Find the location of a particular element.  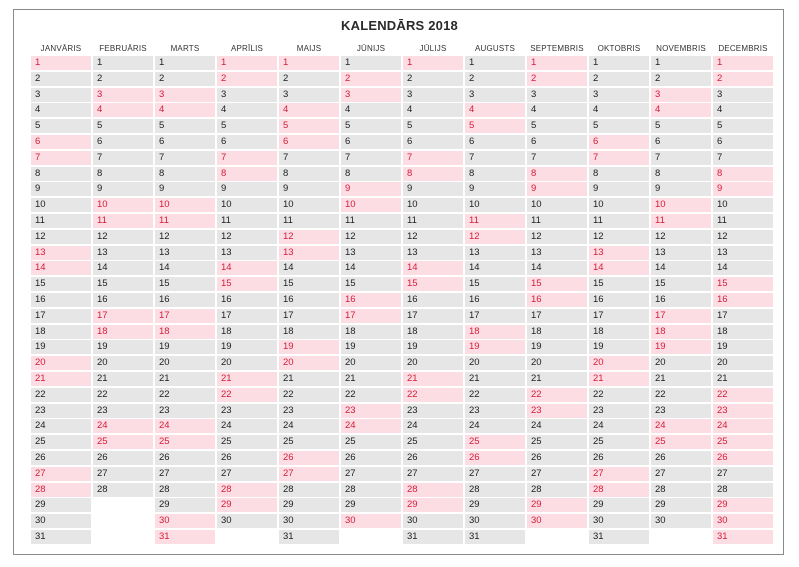

day-cell-weekend: 10 is located at coordinates (123, 205).